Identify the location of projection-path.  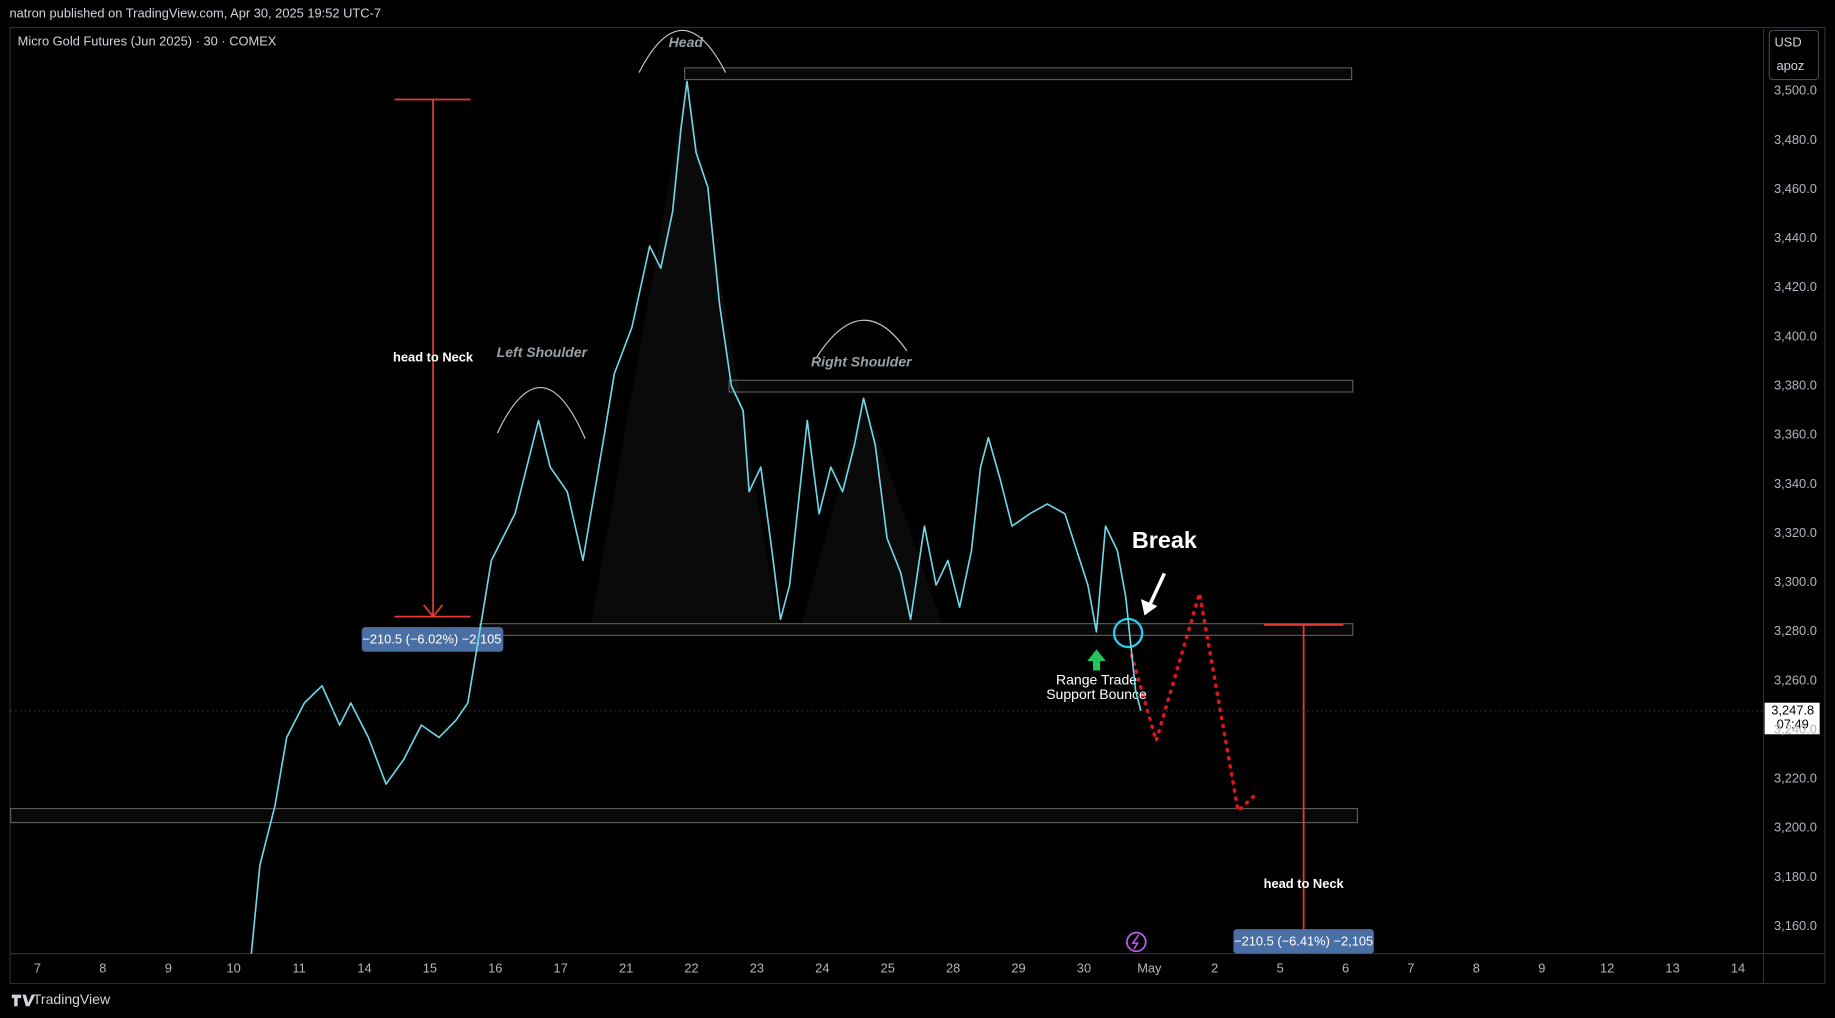
(1193, 703).